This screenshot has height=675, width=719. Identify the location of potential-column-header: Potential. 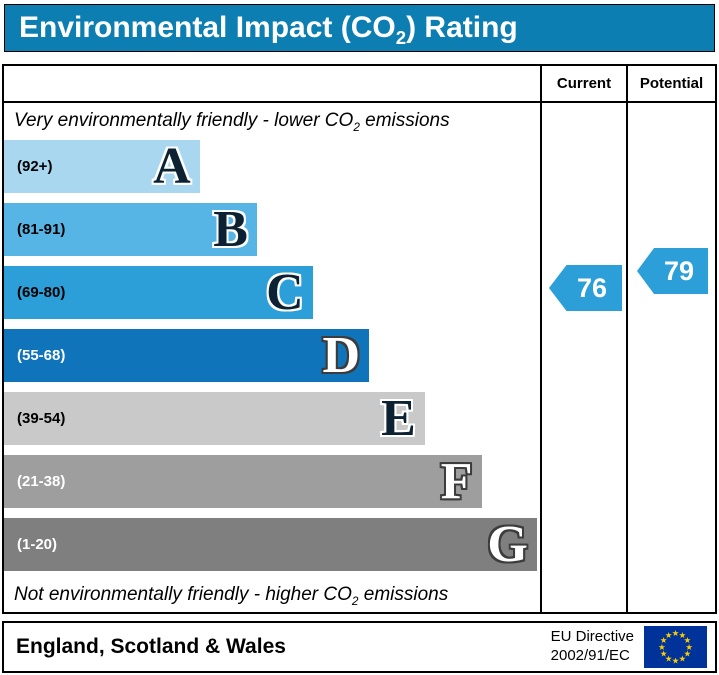
(670, 84).